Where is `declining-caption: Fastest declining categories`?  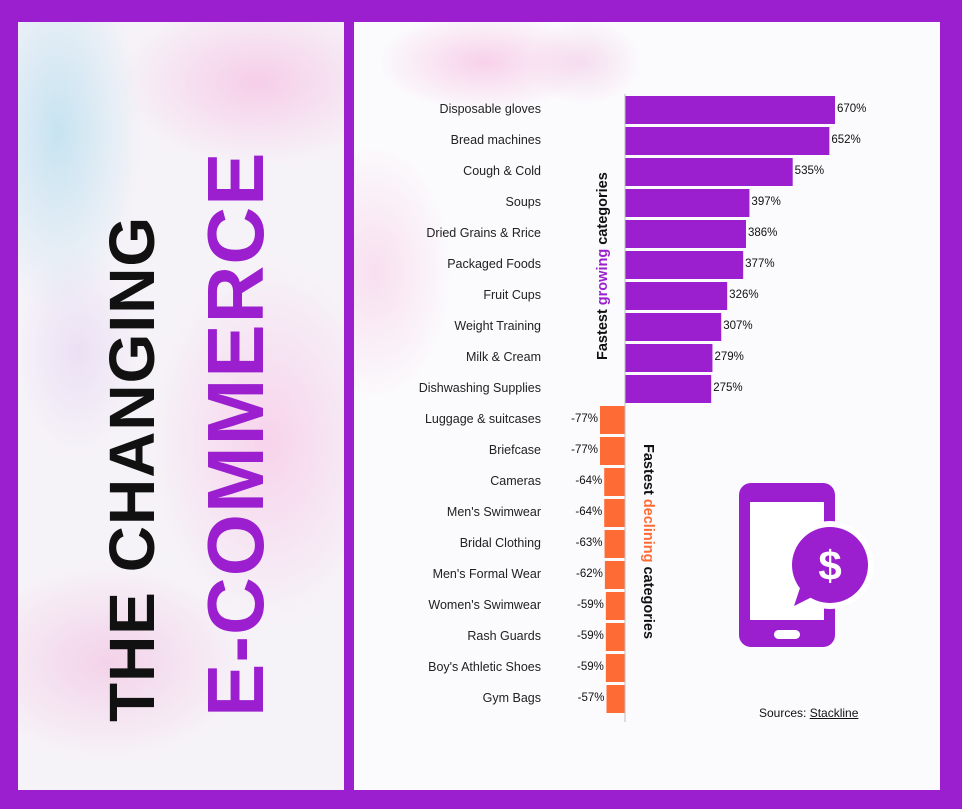
declining-caption: Fastest declining categories is located at coordinates (648, 541).